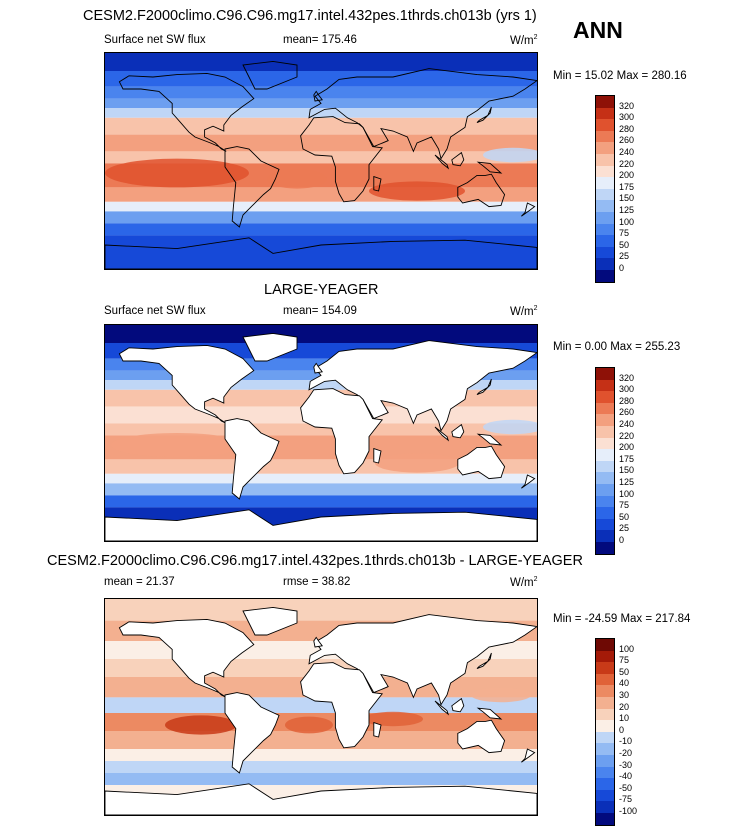 This screenshot has width=732, height=826. What do you see at coordinates (626, 741) in the screenshot?
I see `colorbar-tick-label: -10` at bounding box center [626, 741].